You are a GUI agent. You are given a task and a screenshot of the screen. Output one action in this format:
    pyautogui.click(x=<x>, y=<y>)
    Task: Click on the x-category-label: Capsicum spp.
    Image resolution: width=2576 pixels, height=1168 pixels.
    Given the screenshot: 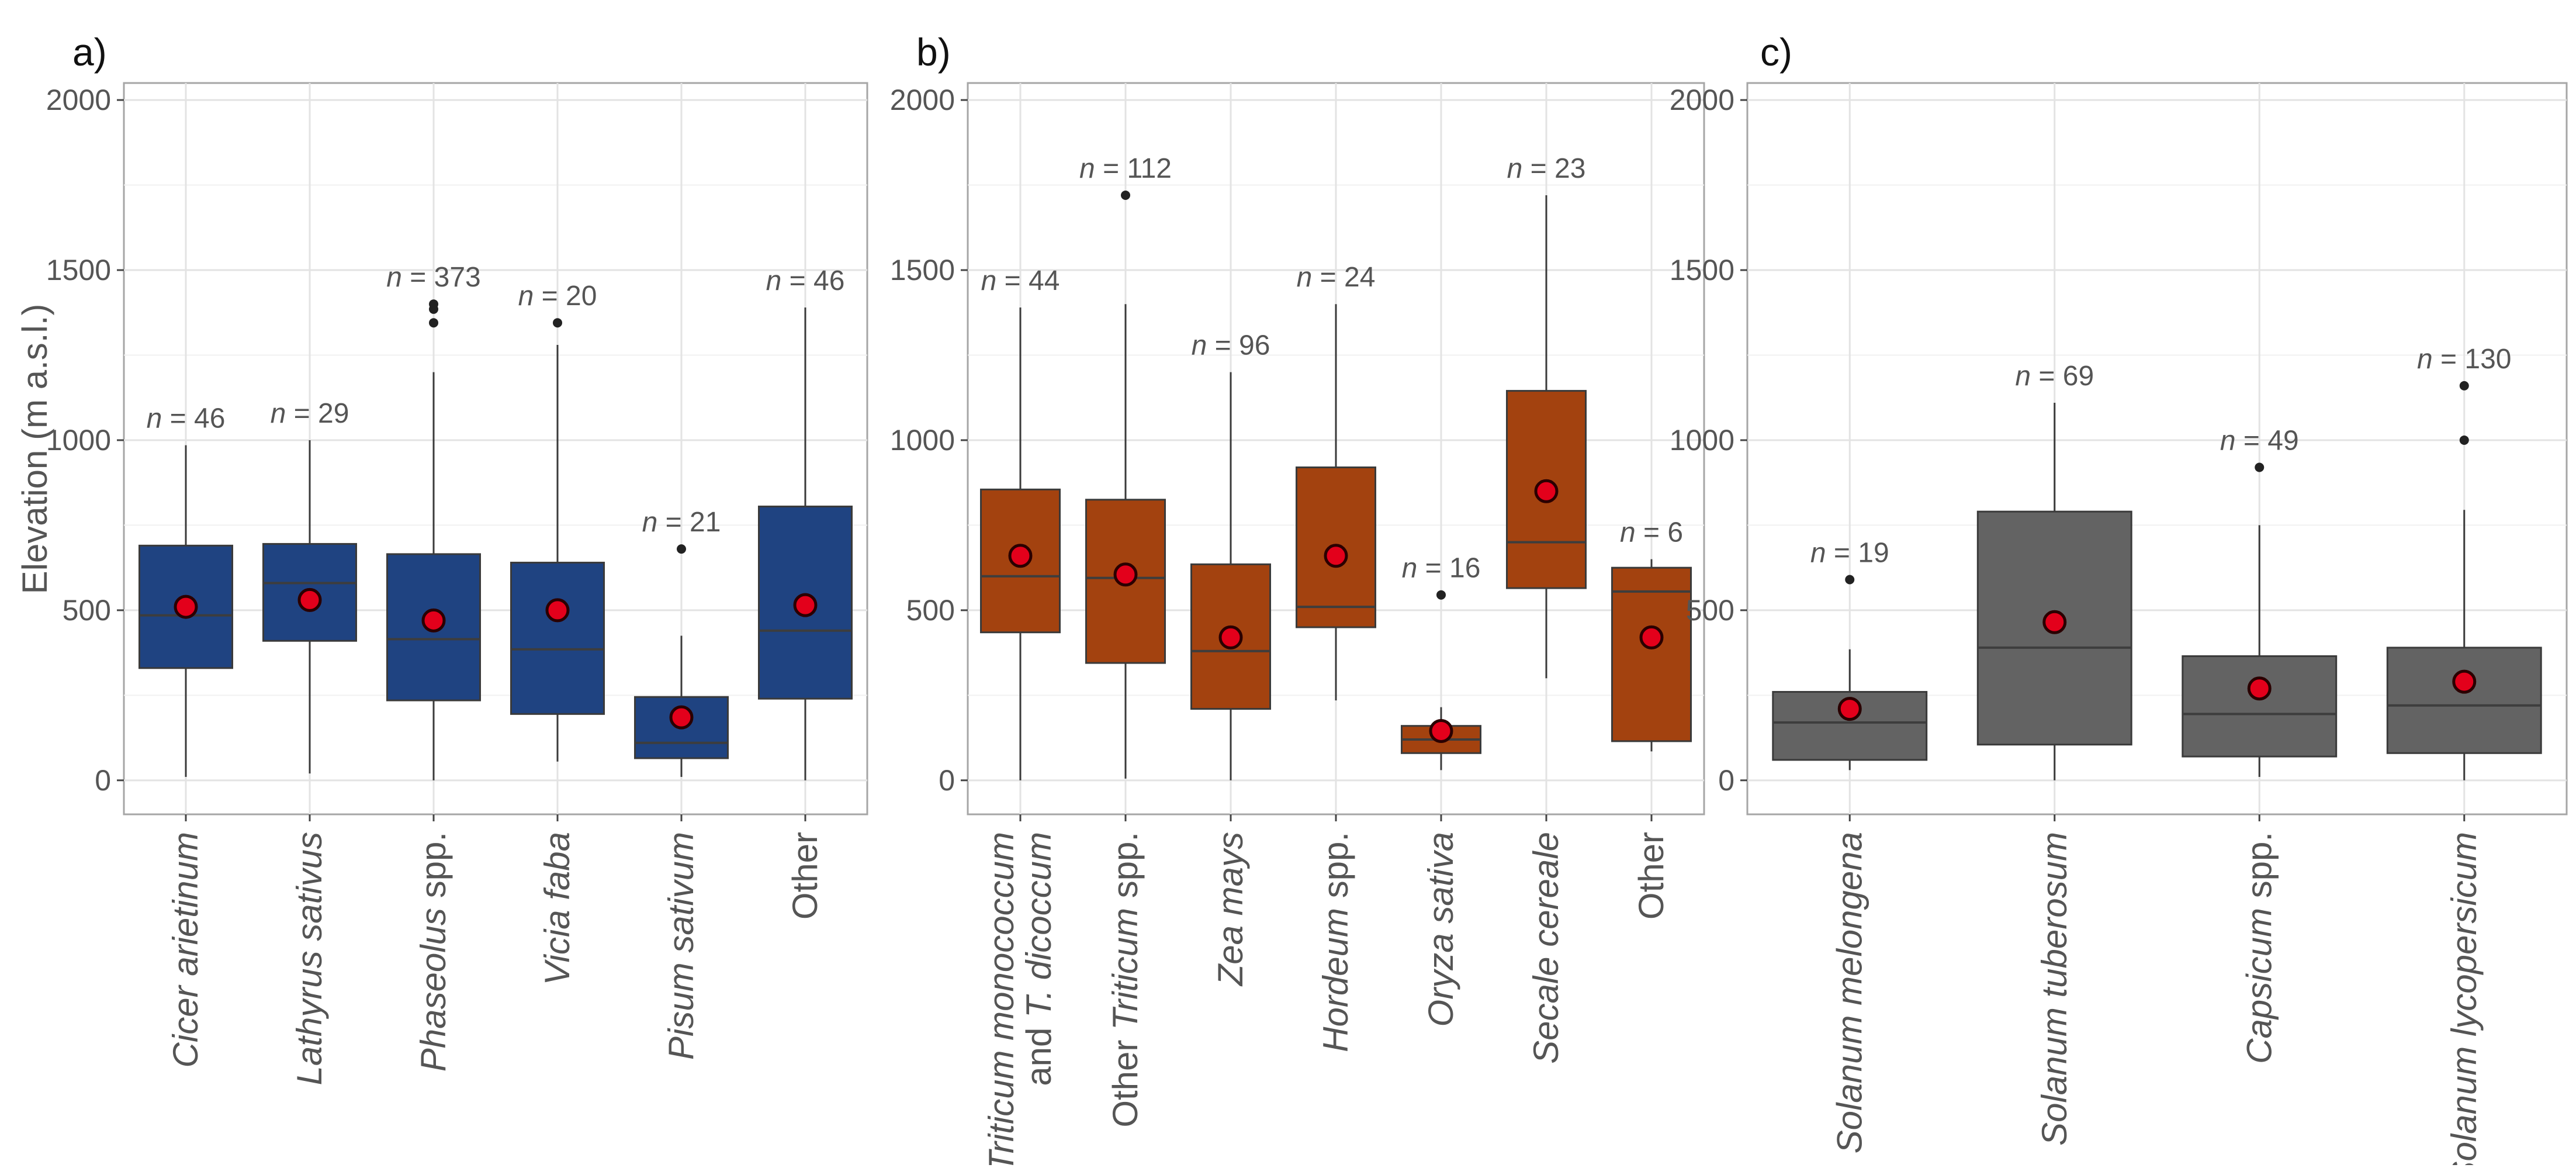 What is the action you would take?
    pyautogui.click(x=2259, y=948)
    